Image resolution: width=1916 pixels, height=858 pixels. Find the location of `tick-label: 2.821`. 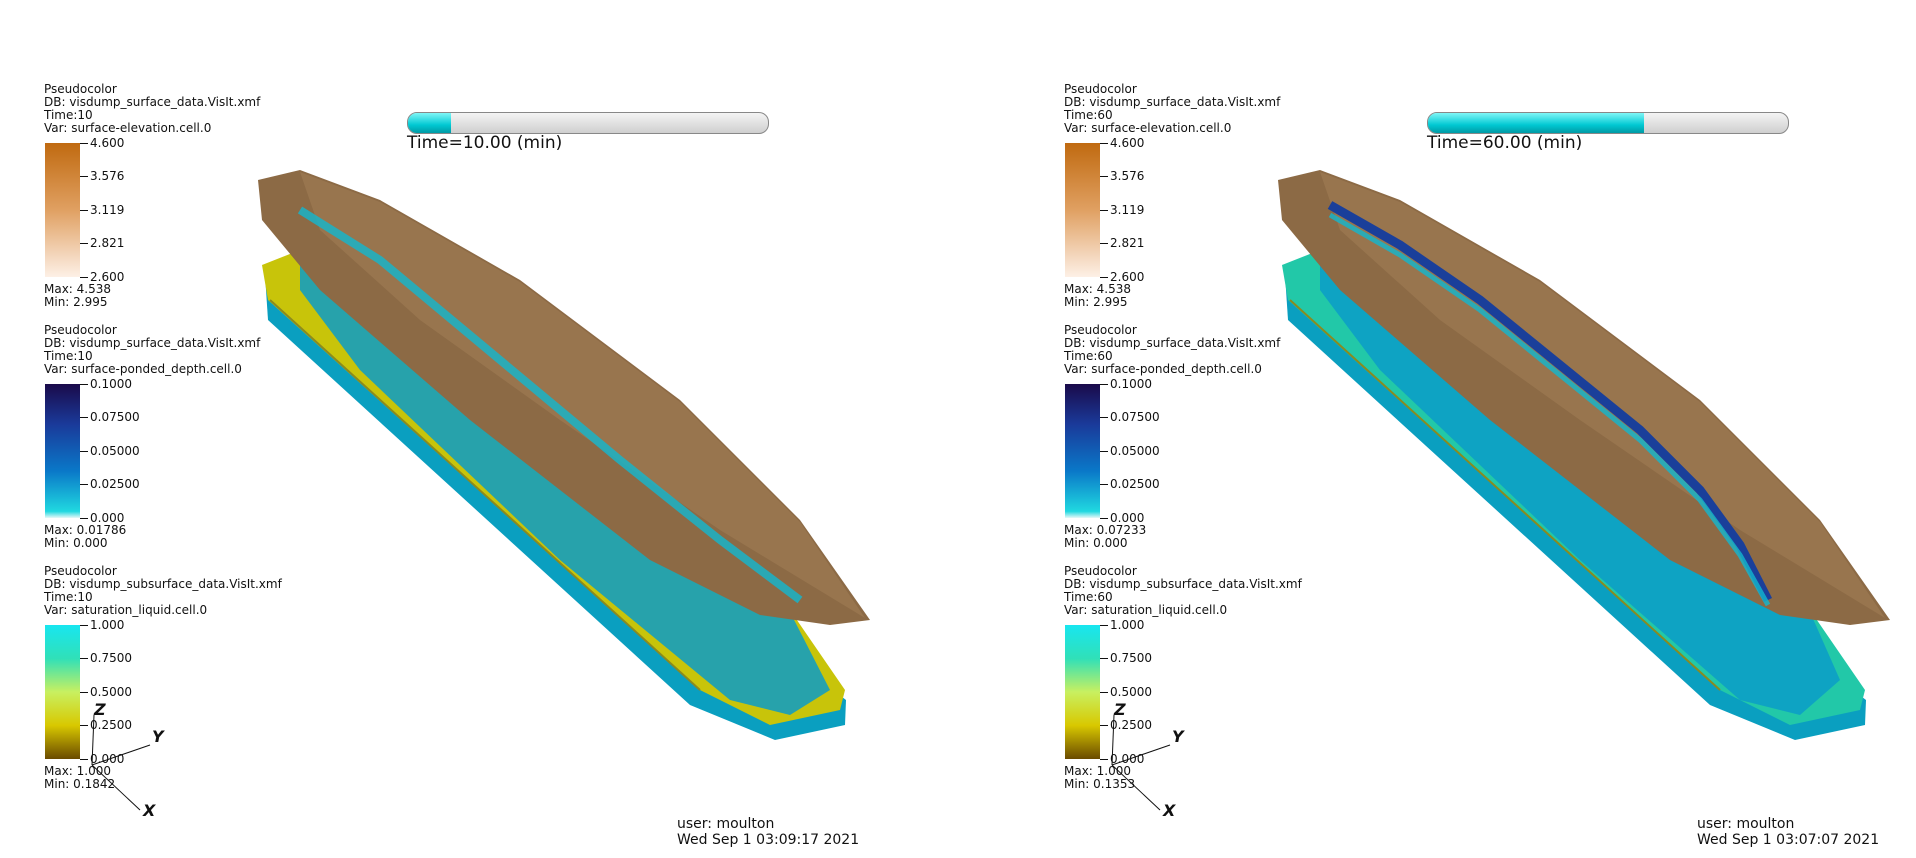

tick-label: 2.821 is located at coordinates (102, 243).